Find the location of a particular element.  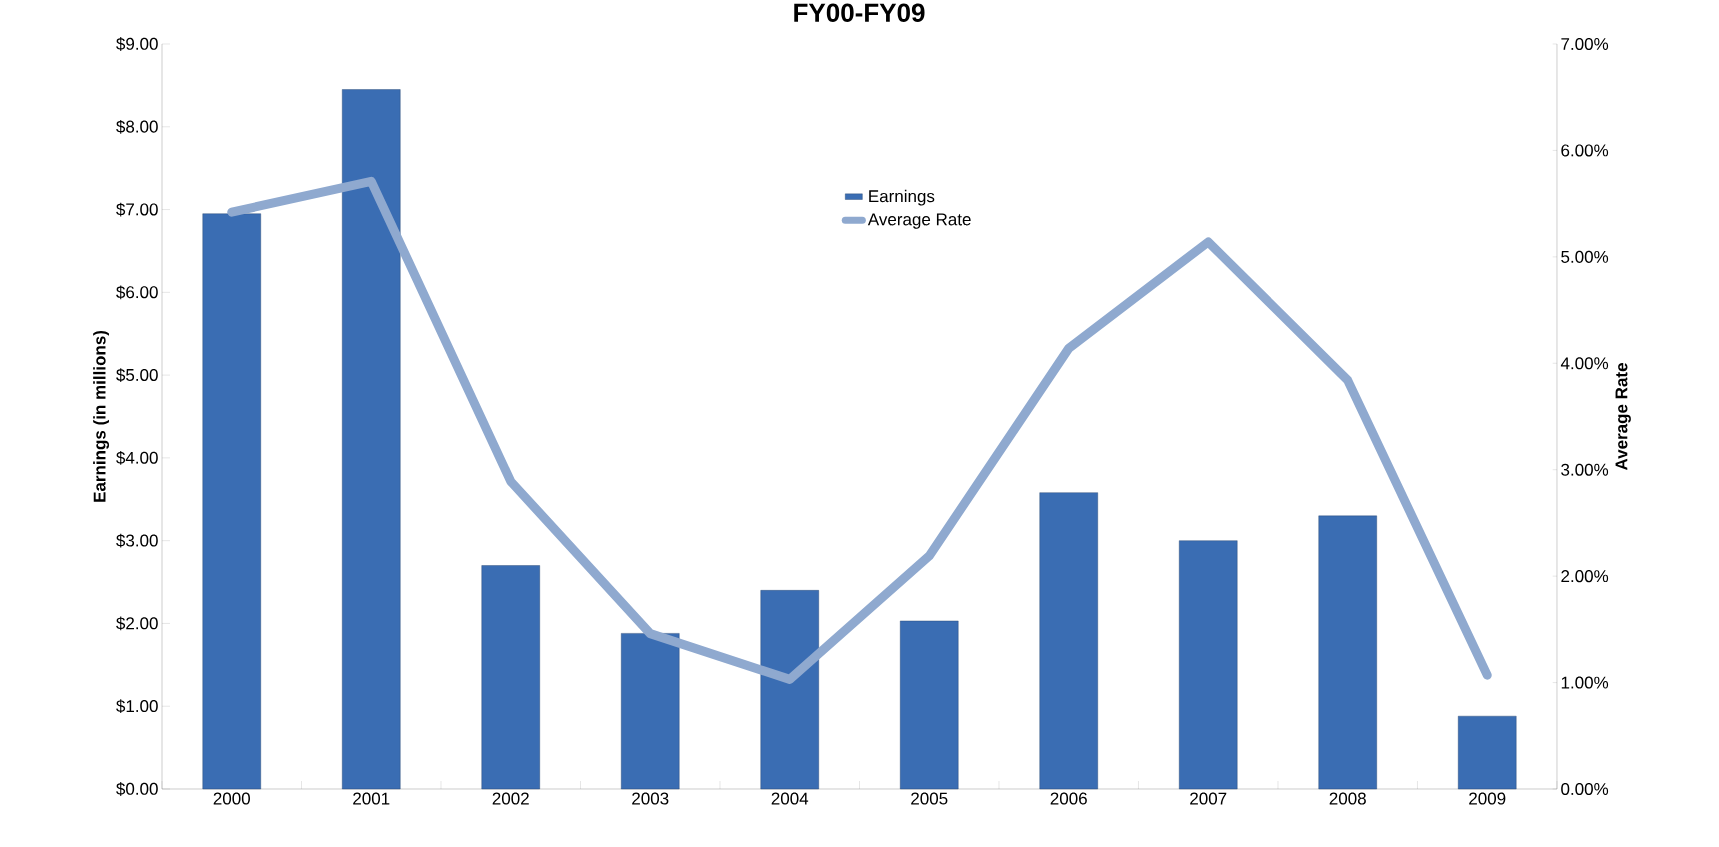

legend-label: Average Rate is located at coordinates (919, 221).